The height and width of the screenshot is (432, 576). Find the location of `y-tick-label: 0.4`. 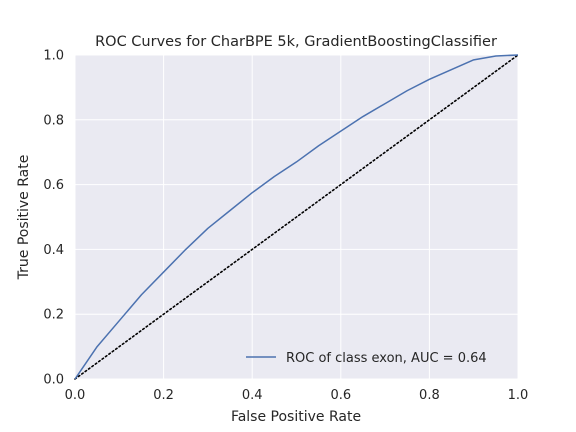

y-tick-label: 0.4 is located at coordinates (53, 250).